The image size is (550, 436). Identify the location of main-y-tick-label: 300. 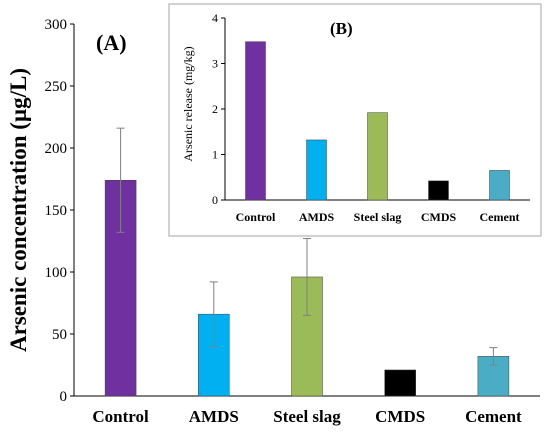
(56, 25).